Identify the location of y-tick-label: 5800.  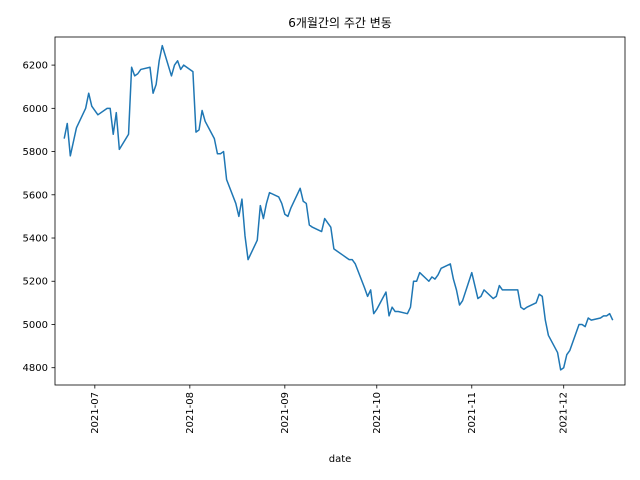
(35, 152).